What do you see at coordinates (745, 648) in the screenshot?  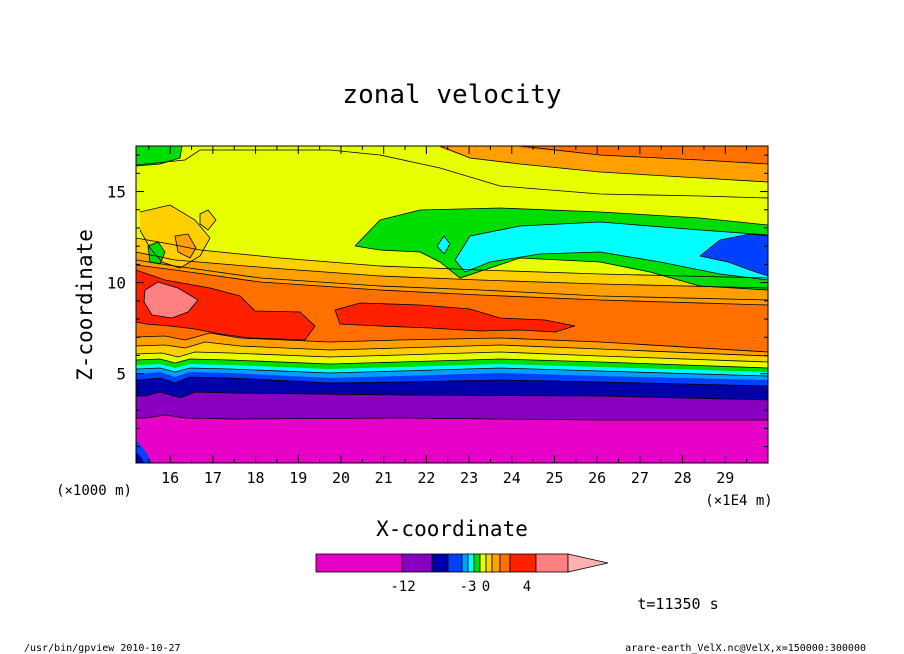 I see `footer-right-text: arare-earth_VelX.nc@VelX,x=150000:300000` at bounding box center [745, 648].